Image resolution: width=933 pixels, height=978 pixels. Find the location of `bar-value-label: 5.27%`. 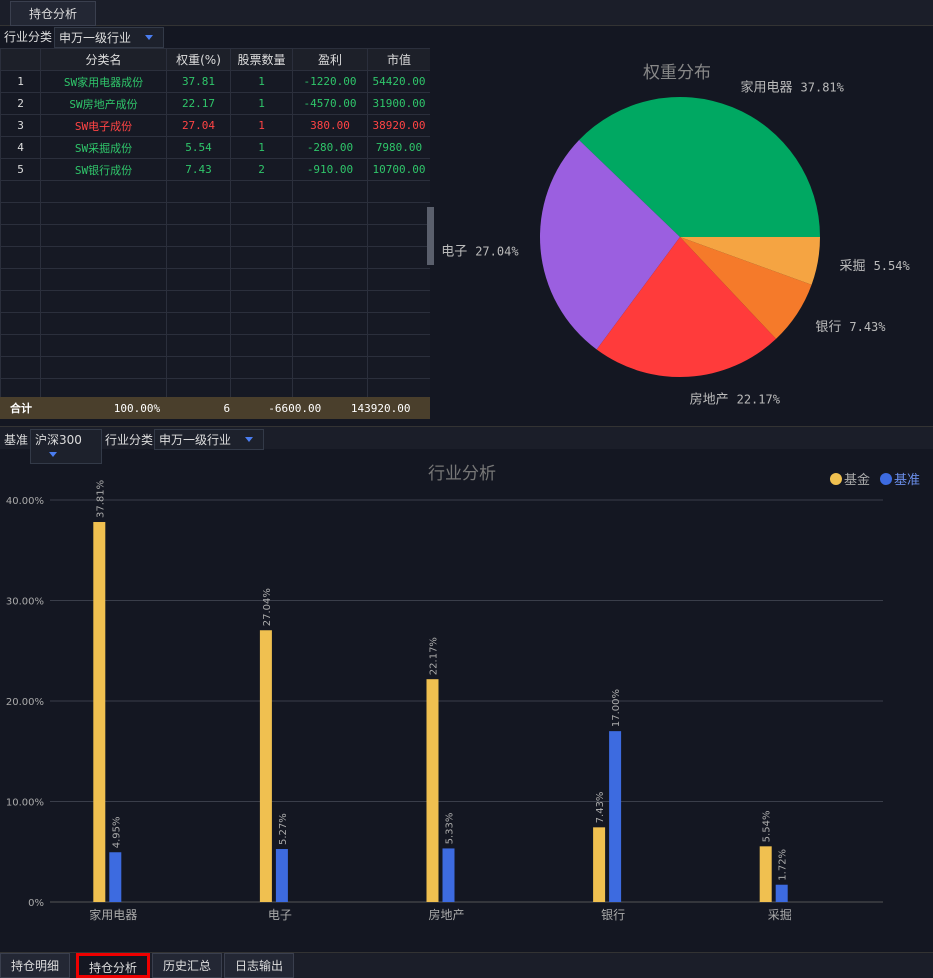

bar-value-label: 5.27% is located at coordinates (283, 829).